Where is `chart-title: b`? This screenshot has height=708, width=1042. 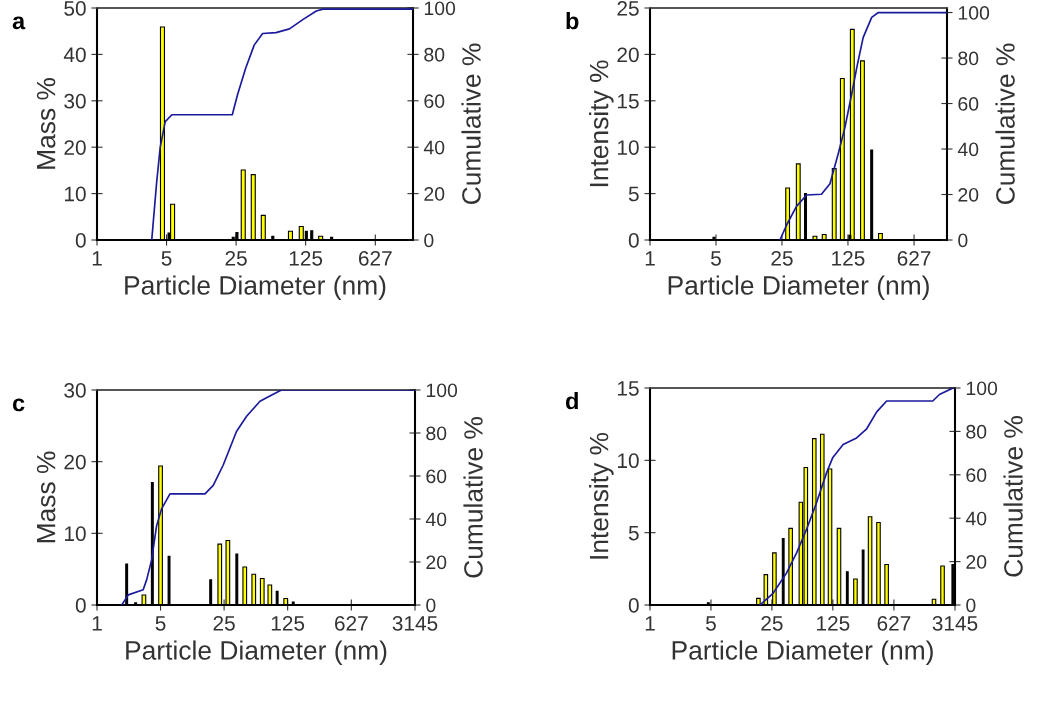
chart-title: b is located at coordinates (572, 21).